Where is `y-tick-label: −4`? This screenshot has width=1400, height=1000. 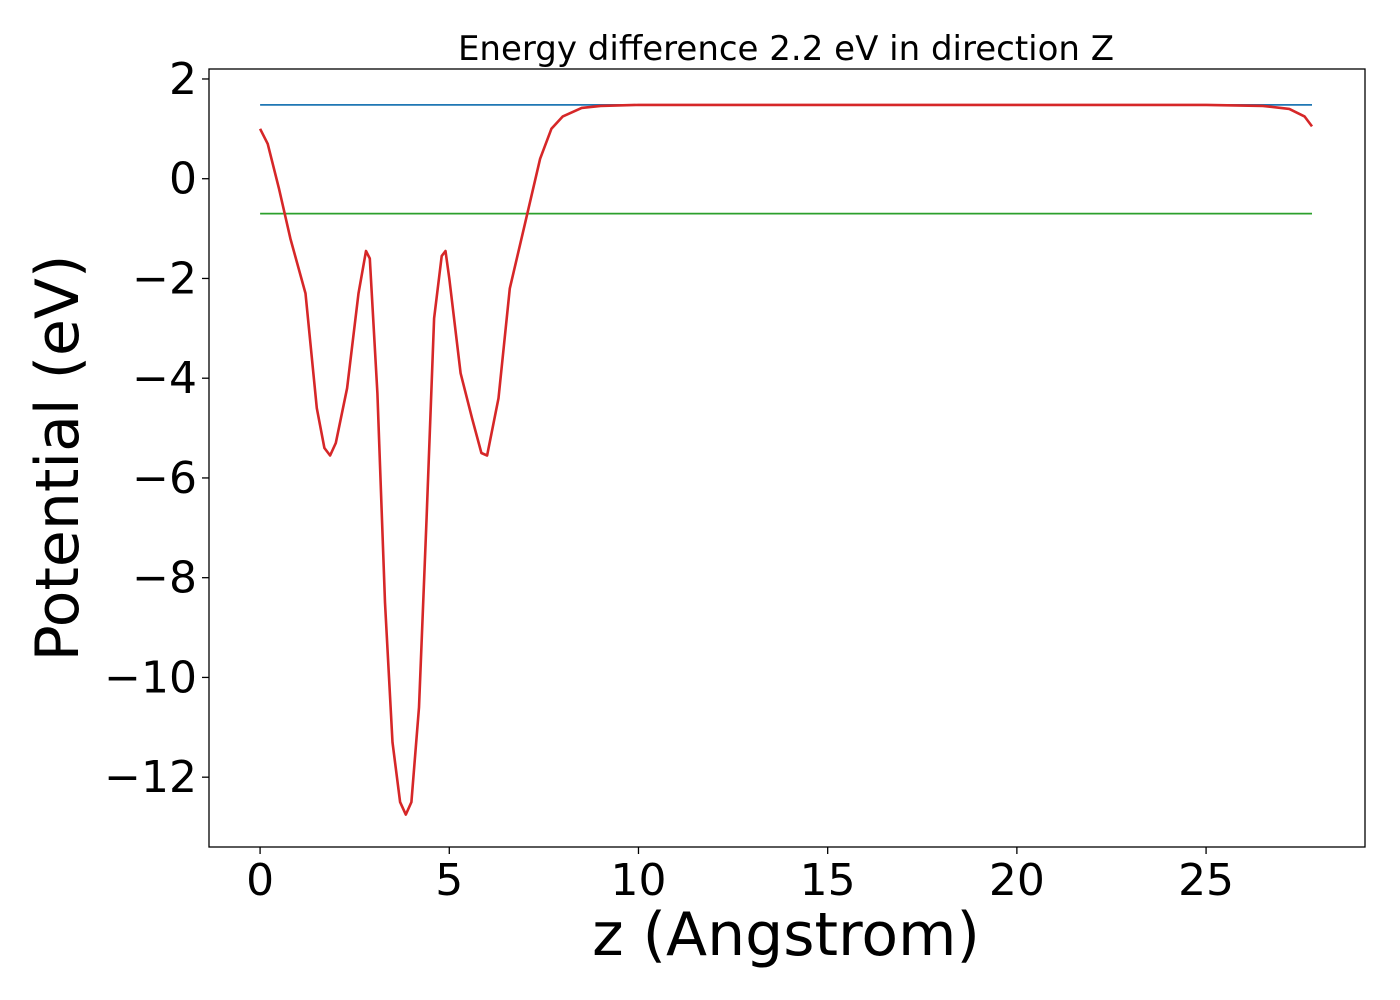 y-tick-label: −4 is located at coordinates (164, 378).